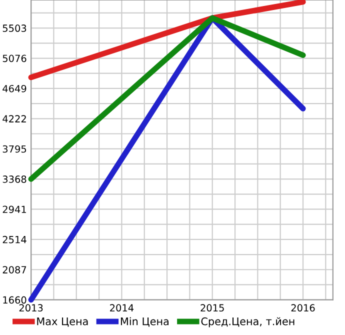 The height and width of the screenshot is (335, 345). Describe the element at coordinates (212, 308) in the screenshot. I see `x-tick-label: 2015` at that location.